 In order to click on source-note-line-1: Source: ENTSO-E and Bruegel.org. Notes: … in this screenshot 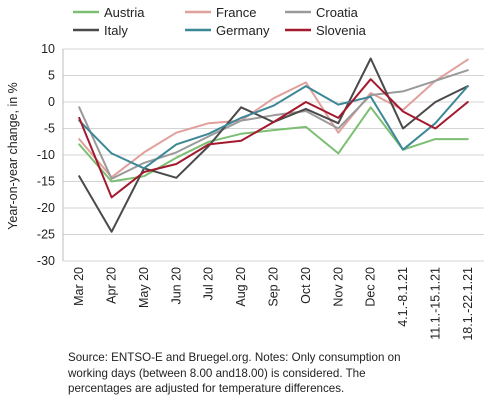, I will do `click(234, 357)`.